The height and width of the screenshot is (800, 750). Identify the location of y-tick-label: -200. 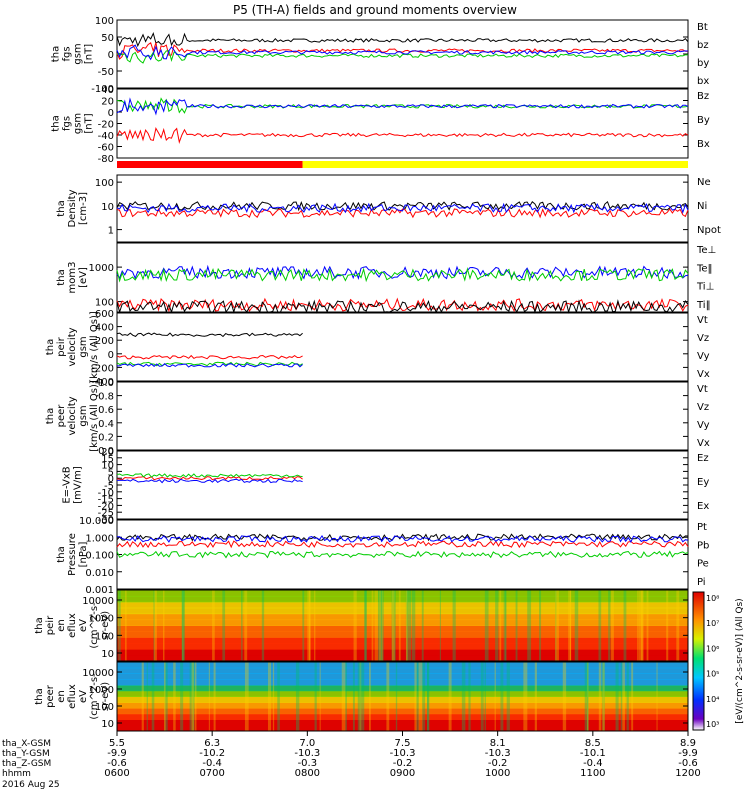
(102, 368).